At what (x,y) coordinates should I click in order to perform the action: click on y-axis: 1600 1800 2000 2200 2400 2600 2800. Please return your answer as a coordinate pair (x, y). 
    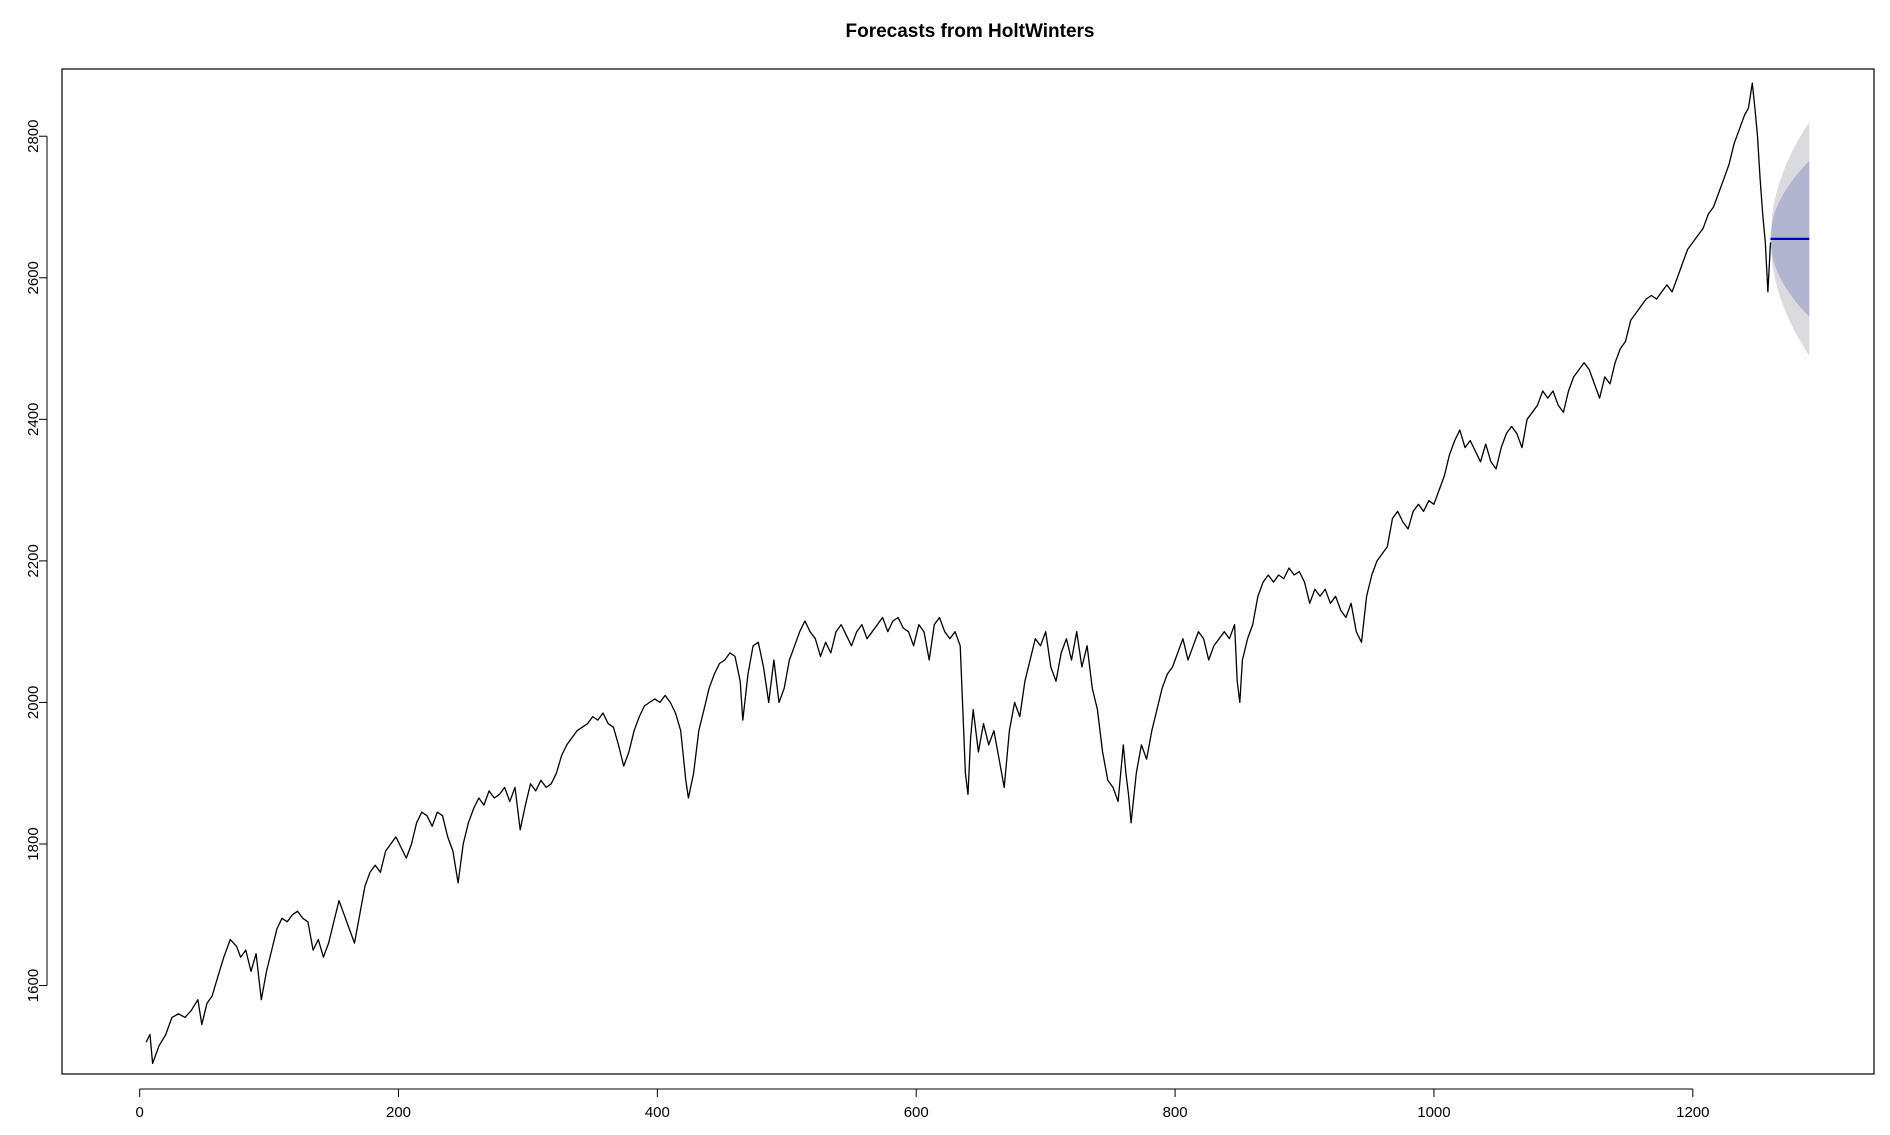
    Looking at the image, I should click on (36, 561).